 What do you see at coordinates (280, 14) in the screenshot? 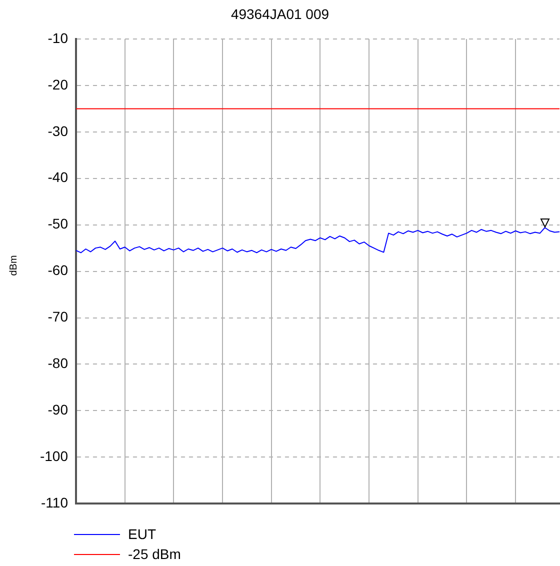
I see `chart-title: 49364JA01 009` at bounding box center [280, 14].